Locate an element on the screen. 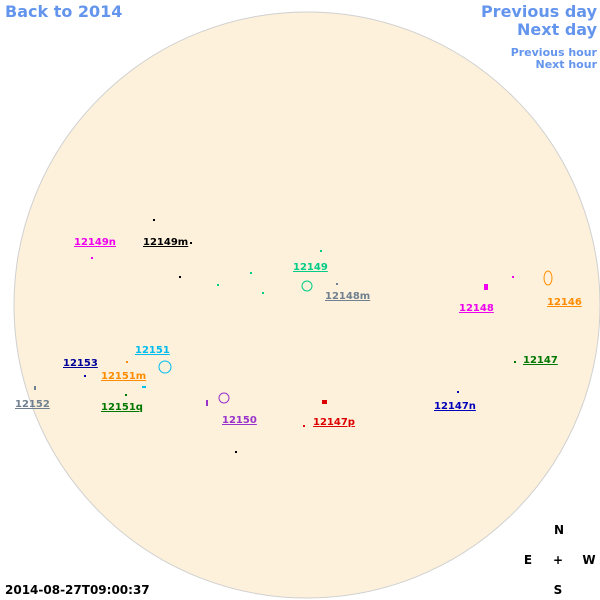  next-day-link: Next day is located at coordinates (557, 29).